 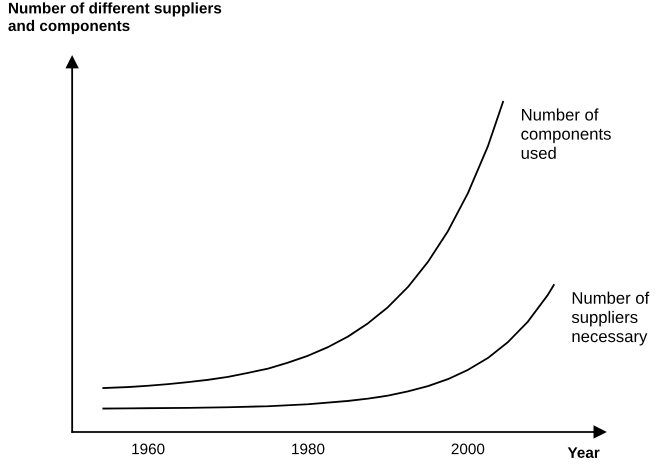 I want to click on x-tick-label: 1980, so click(x=308, y=449).